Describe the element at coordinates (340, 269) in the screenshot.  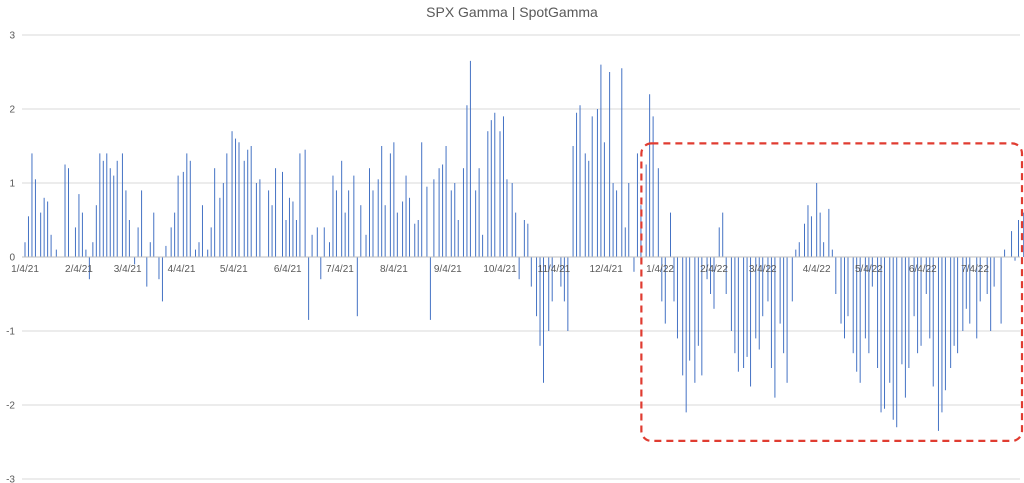
I see `x-tick-label: 7/4/21` at that location.